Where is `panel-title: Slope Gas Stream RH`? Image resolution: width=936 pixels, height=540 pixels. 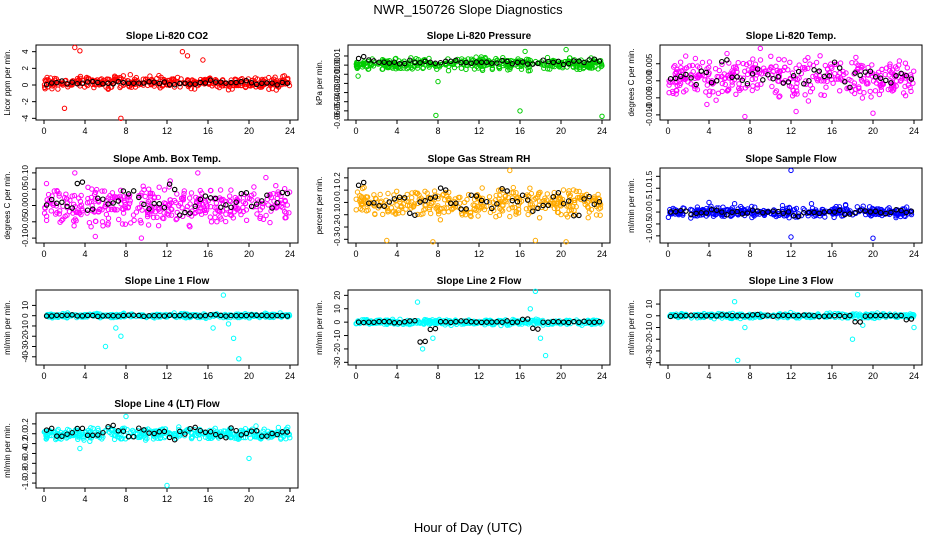 panel-title: Slope Gas Stream RH is located at coordinates (479, 159).